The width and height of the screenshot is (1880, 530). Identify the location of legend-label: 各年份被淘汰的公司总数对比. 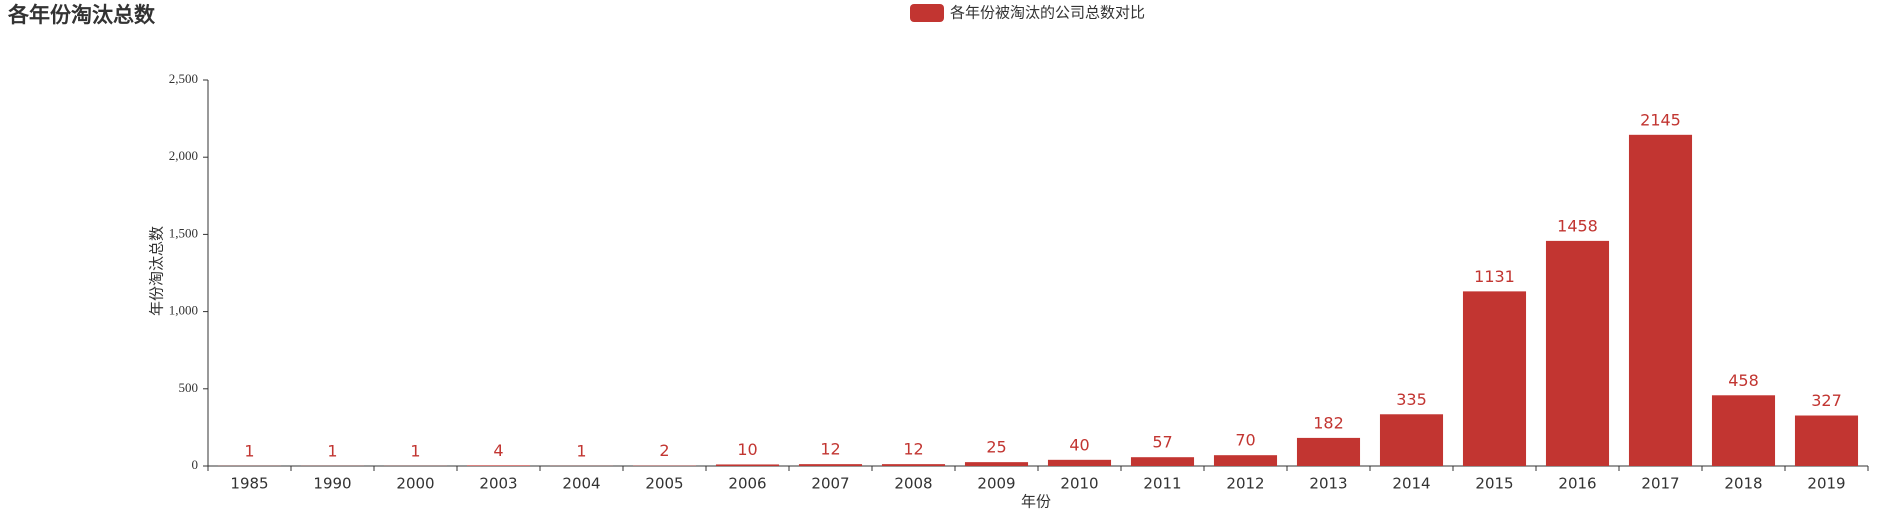
(1047, 13).